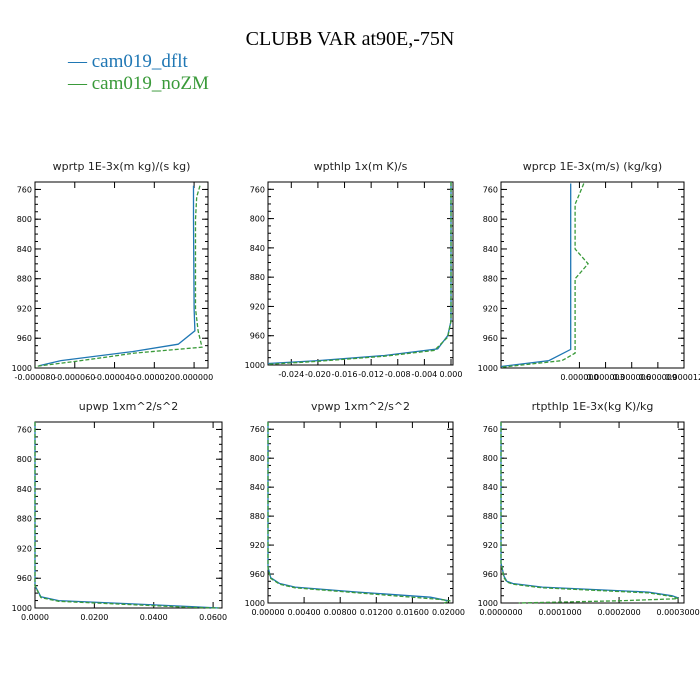 The height and width of the screenshot is (700, 700). Describe the element at coordinates (291, 374) in the screenshot. I see `x-tick-label: -0.024` at that location.